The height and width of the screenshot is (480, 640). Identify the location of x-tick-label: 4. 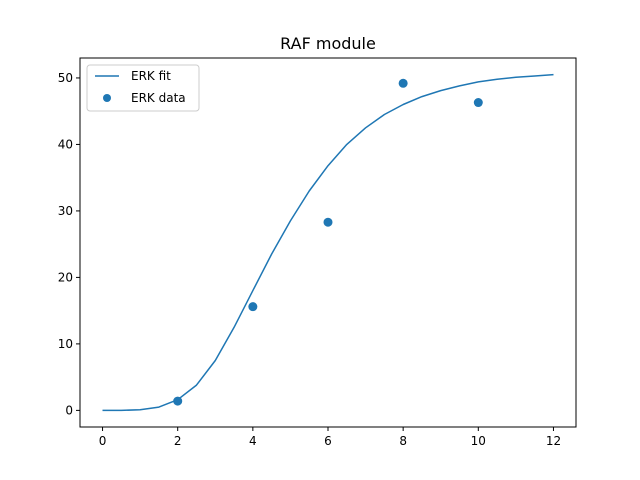
(253, 441).